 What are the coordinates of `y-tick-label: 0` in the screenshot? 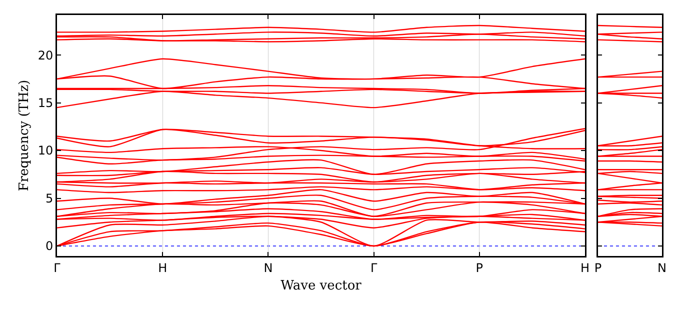 It's located at (49, 246).